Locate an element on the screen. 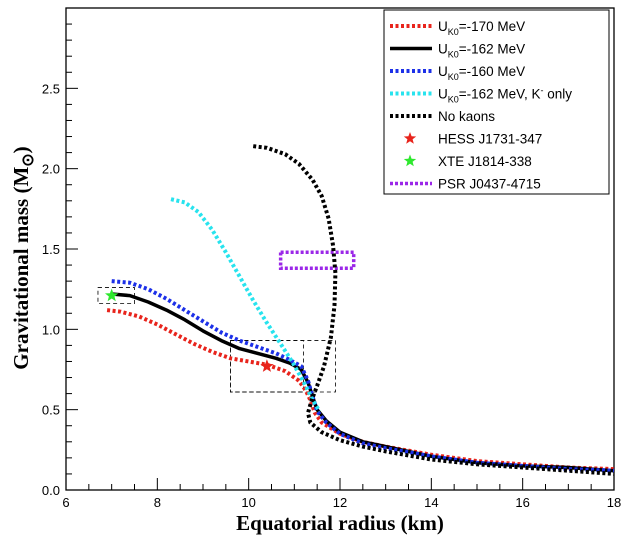 The height and width of the screenshot is (539, 627). x-tick-label: 16 is located at coordinates (522, 502).